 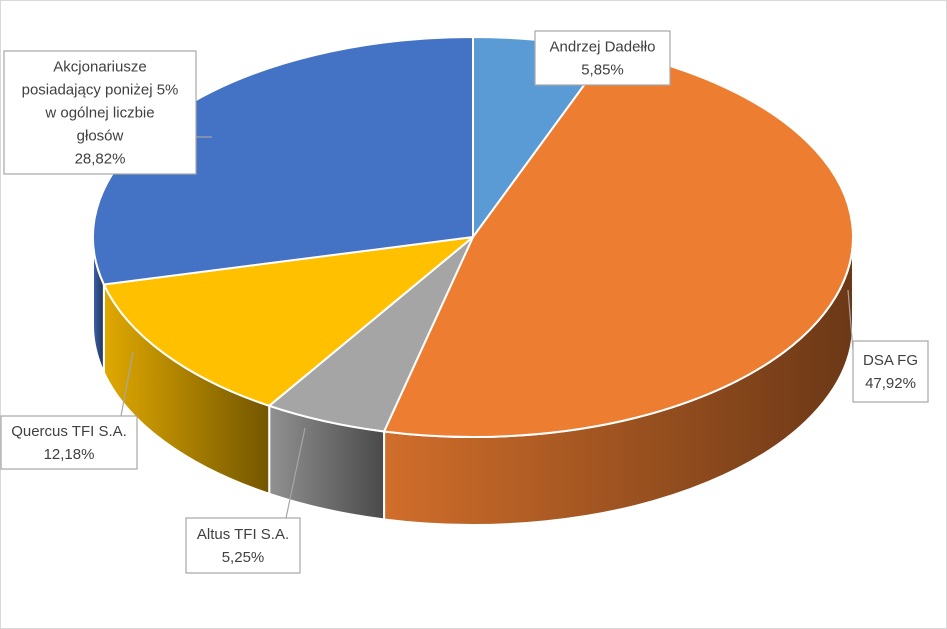 I want to click on slice-value-label: 5,85%, so click(x=602, y=70).